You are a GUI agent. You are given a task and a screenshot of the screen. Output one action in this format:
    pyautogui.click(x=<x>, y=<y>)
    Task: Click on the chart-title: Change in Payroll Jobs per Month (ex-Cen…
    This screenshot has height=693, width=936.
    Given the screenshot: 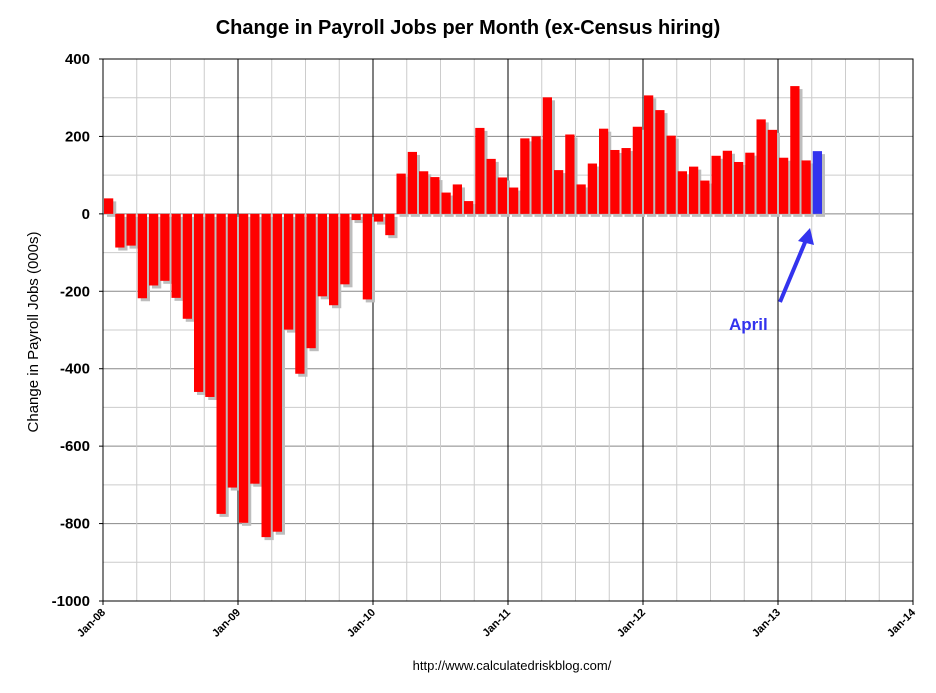 What is the action you would take?
    pyautogui.click(x=468, y=28)
    